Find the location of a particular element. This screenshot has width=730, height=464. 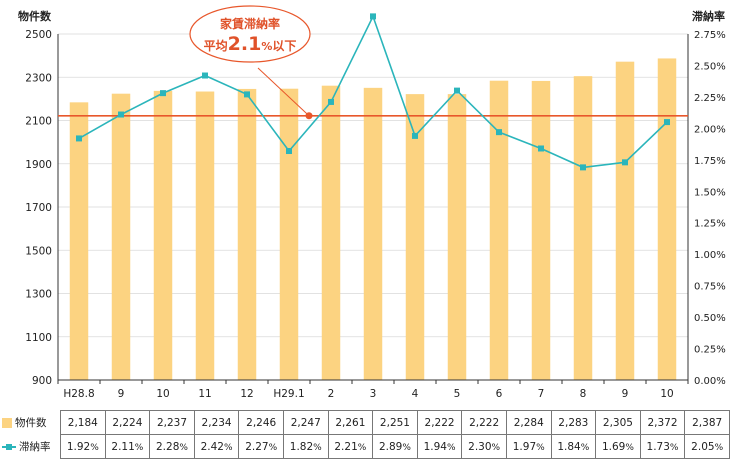

rate-cell: 1.82% is located at coordinates (305, 446).